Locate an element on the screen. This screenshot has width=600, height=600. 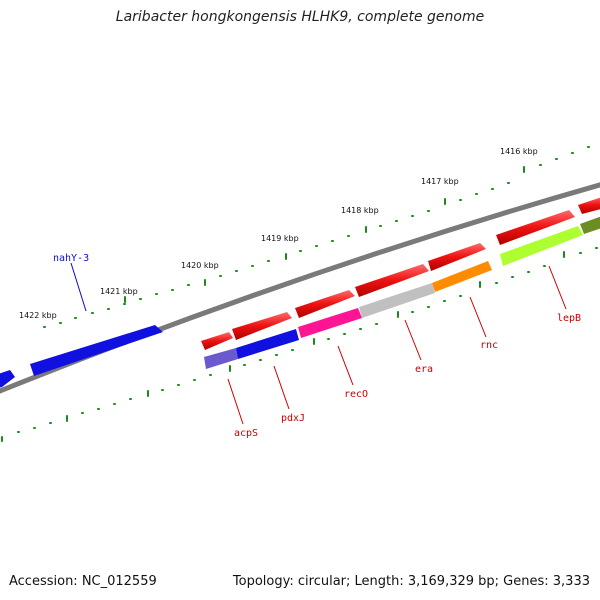
gene-label-recO: recO is located at coordinates (356, 394).